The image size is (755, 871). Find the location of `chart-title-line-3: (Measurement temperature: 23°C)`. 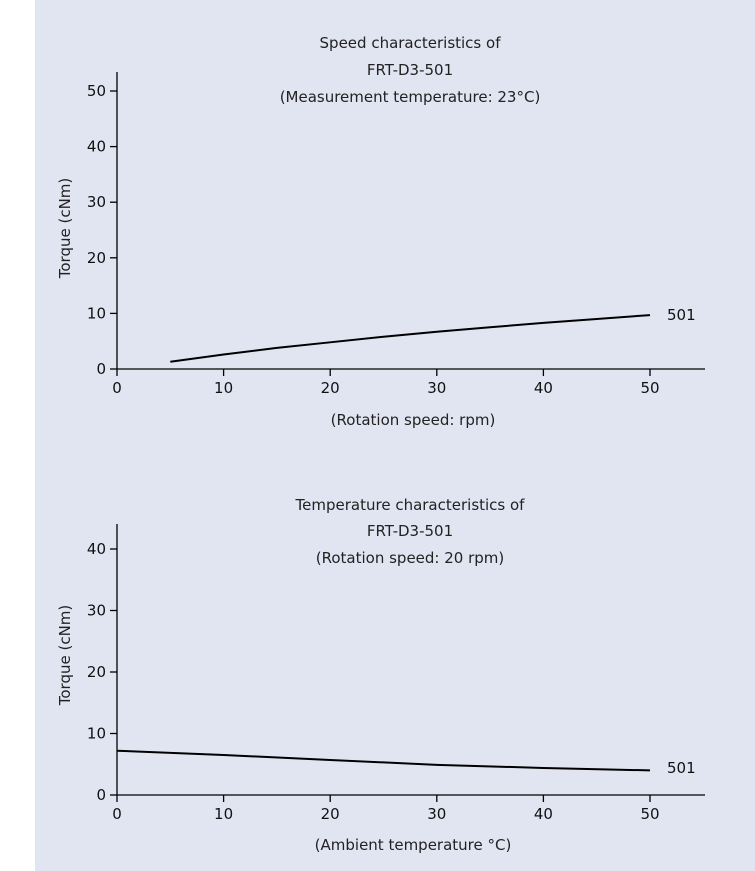

chart-title-line-3: (Measurement temperature: 23°C) is located at coordinates (410, 97).